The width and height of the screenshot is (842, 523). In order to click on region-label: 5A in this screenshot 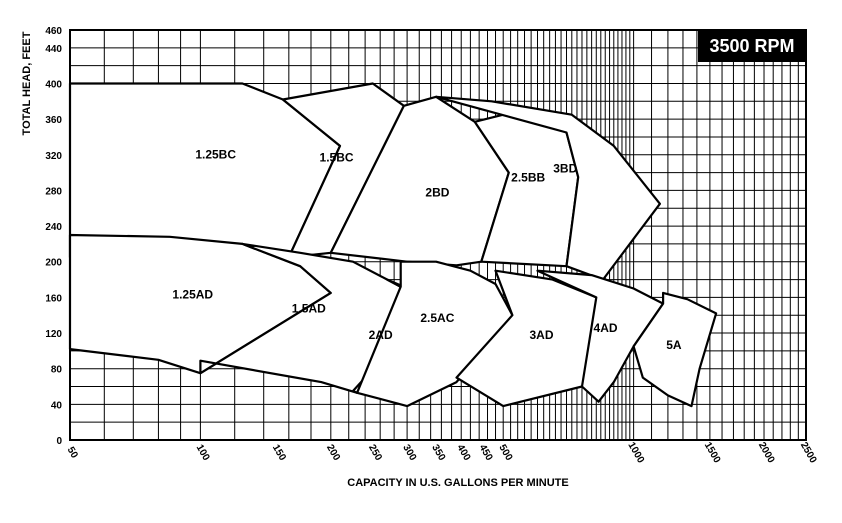, I will do `click(674, 345)`.